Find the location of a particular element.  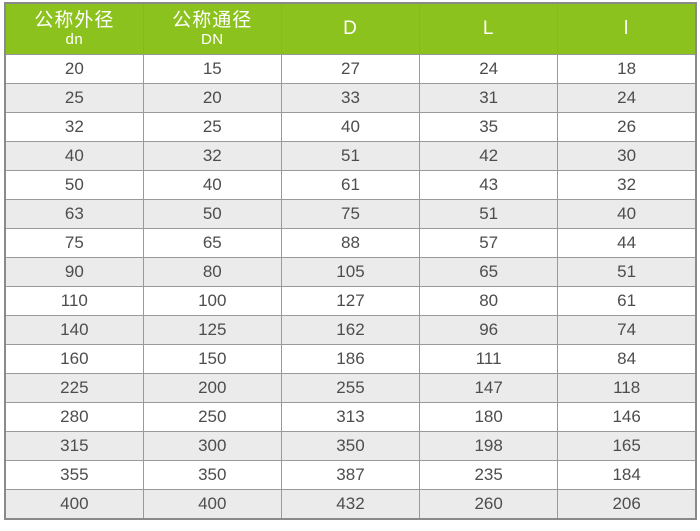

table-row: 160 150 186 111 84 is located at coordinates (350, 359).